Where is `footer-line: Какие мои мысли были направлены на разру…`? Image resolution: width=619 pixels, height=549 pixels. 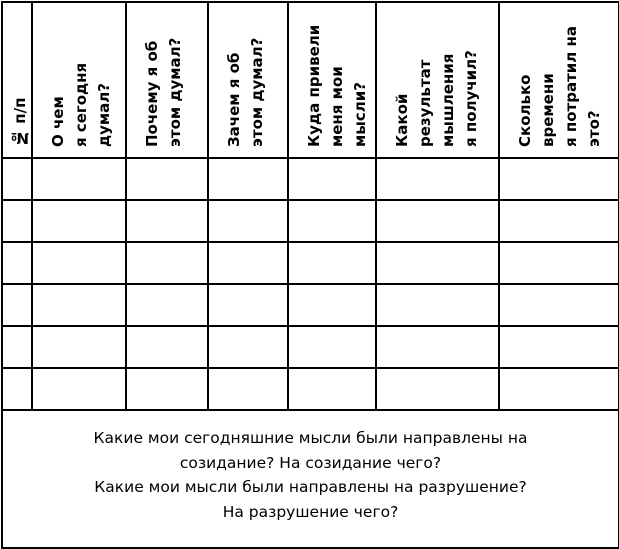 footer-line: Какие мои мысли были направлены на разру… is located at coordinates (310, 487).